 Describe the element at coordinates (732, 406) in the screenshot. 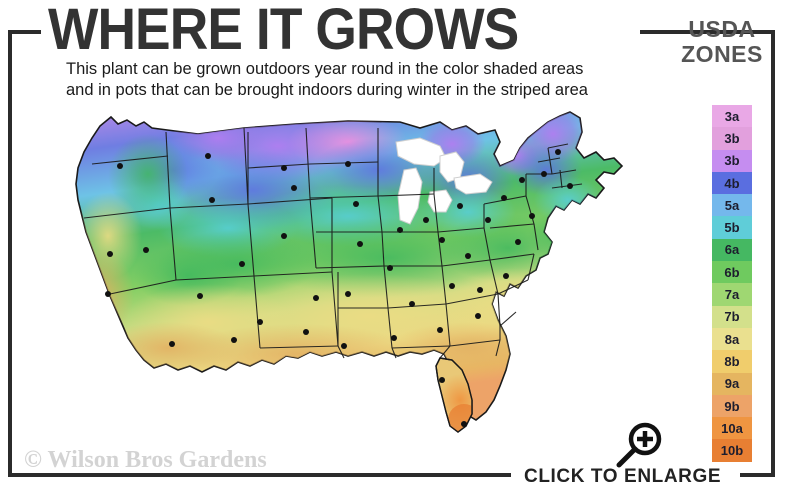

I see `legend-swatch-9b: 9b` at that location.